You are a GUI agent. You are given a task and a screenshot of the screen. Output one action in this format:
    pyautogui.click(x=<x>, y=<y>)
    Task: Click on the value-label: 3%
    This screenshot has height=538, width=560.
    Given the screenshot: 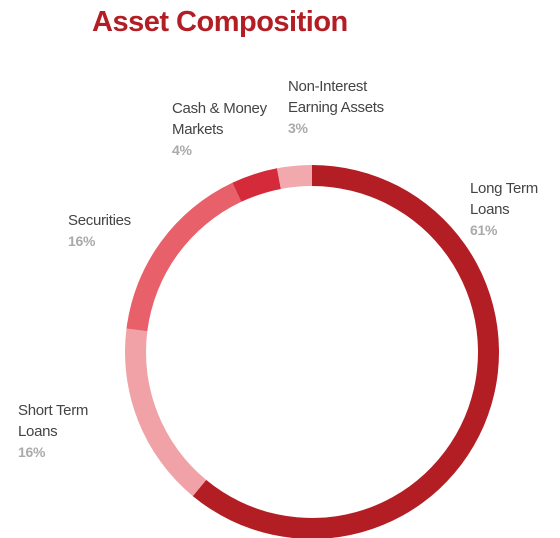 What is the action you would take?
    pyautogui.click(x=298, y=128)
    